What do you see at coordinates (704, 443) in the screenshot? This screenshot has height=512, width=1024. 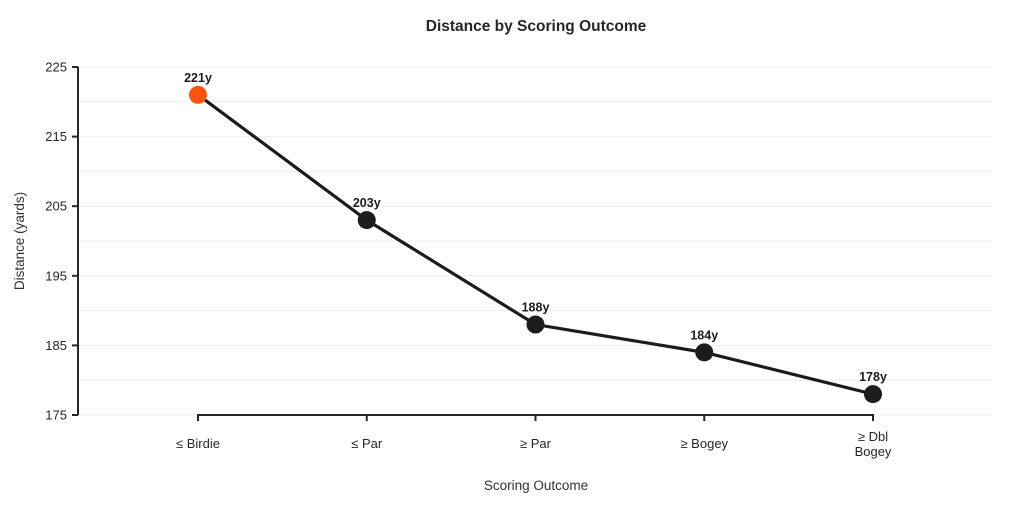 I see `x-tick-label: ≥ Bogey` at bounding box center [704, 443].